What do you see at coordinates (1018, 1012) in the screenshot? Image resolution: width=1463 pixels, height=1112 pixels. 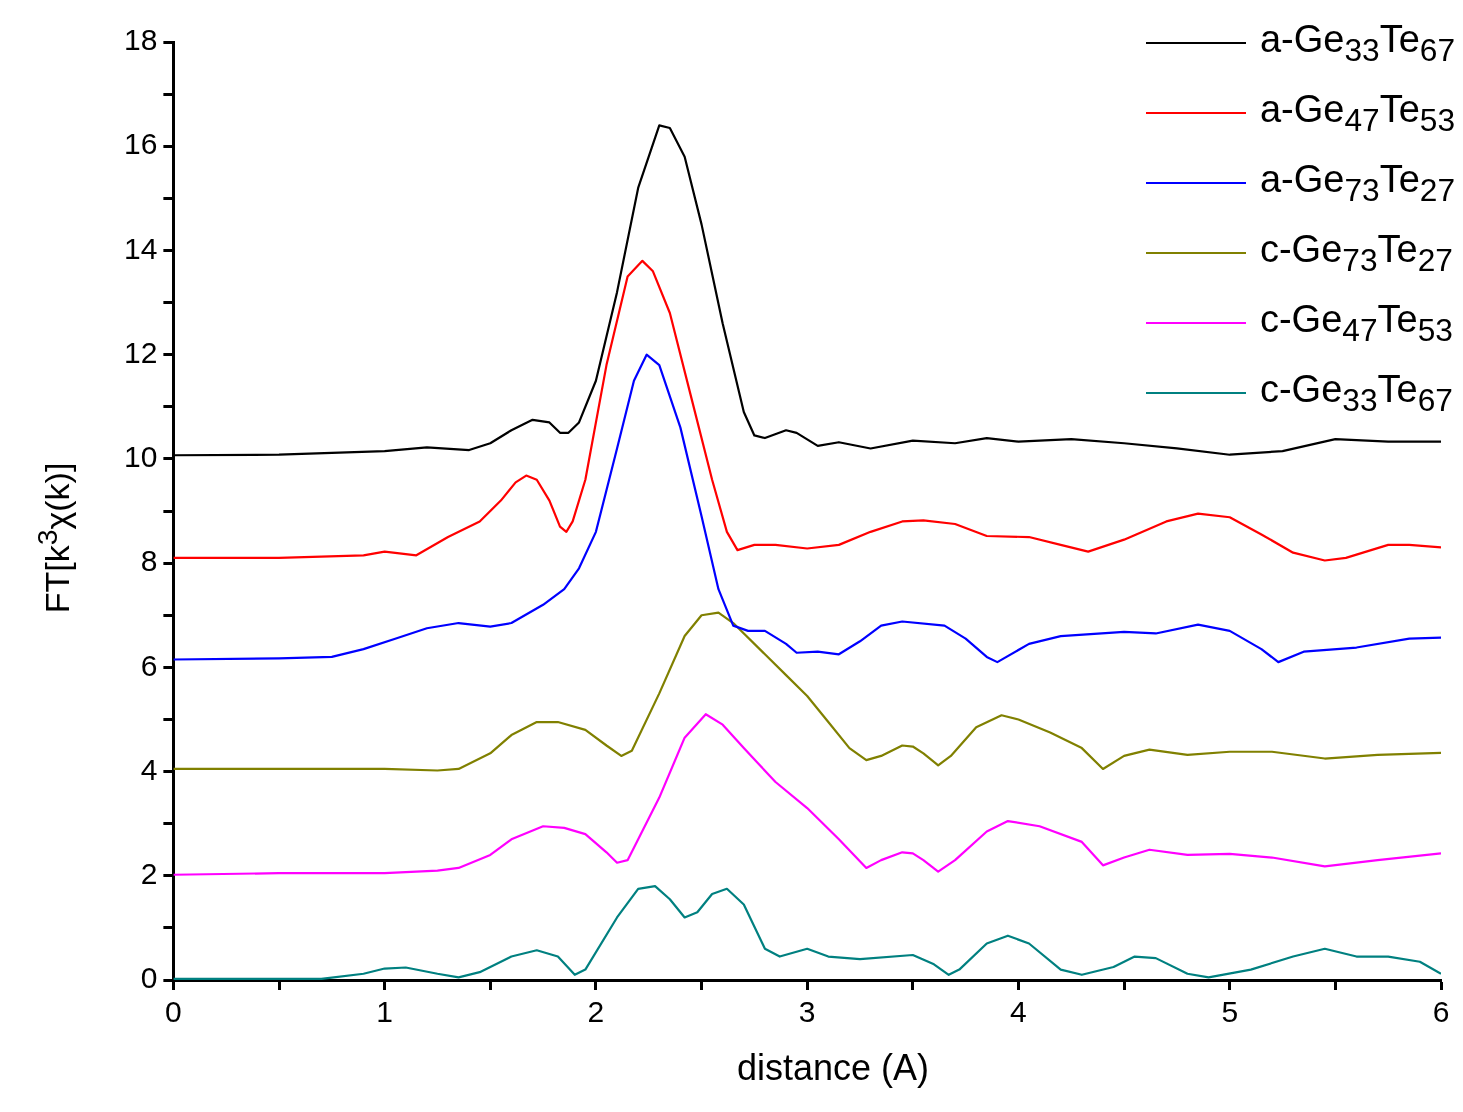 I see `x-tick-label: 4` at bounding box center [1018, 1012].